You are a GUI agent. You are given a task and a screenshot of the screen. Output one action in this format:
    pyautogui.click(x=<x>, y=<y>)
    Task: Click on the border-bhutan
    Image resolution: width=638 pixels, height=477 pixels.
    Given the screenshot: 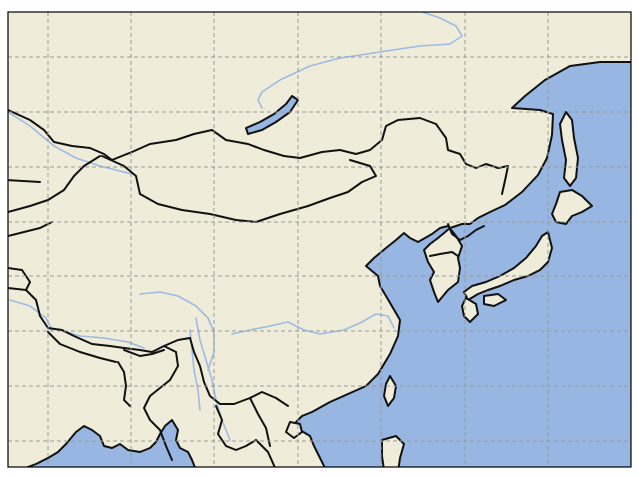 What is the action you would take?
    pyautogui.click(x=144, y=353)
    